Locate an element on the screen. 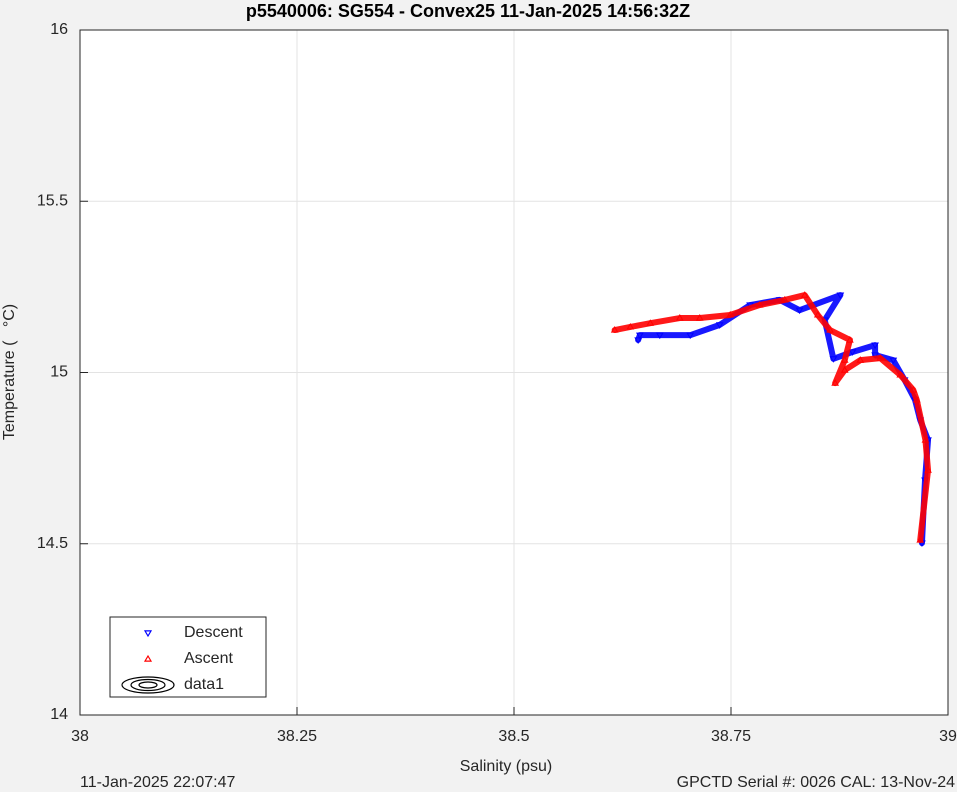  x-tick-label: 38.25 is located at coordinates (297, 736).